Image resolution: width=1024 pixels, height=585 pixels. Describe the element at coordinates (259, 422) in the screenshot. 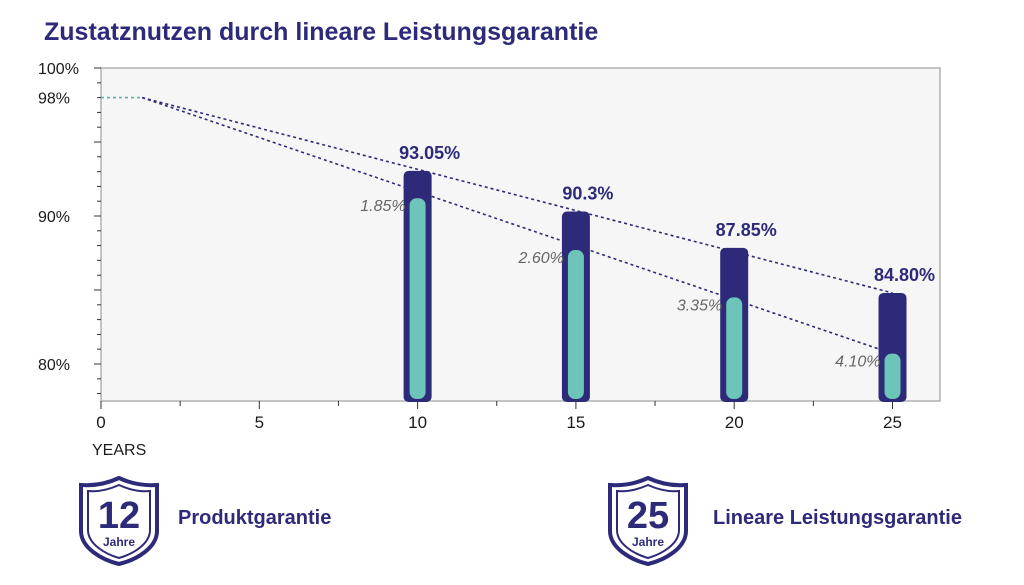

I see `x-tick-label: 5` at that location.